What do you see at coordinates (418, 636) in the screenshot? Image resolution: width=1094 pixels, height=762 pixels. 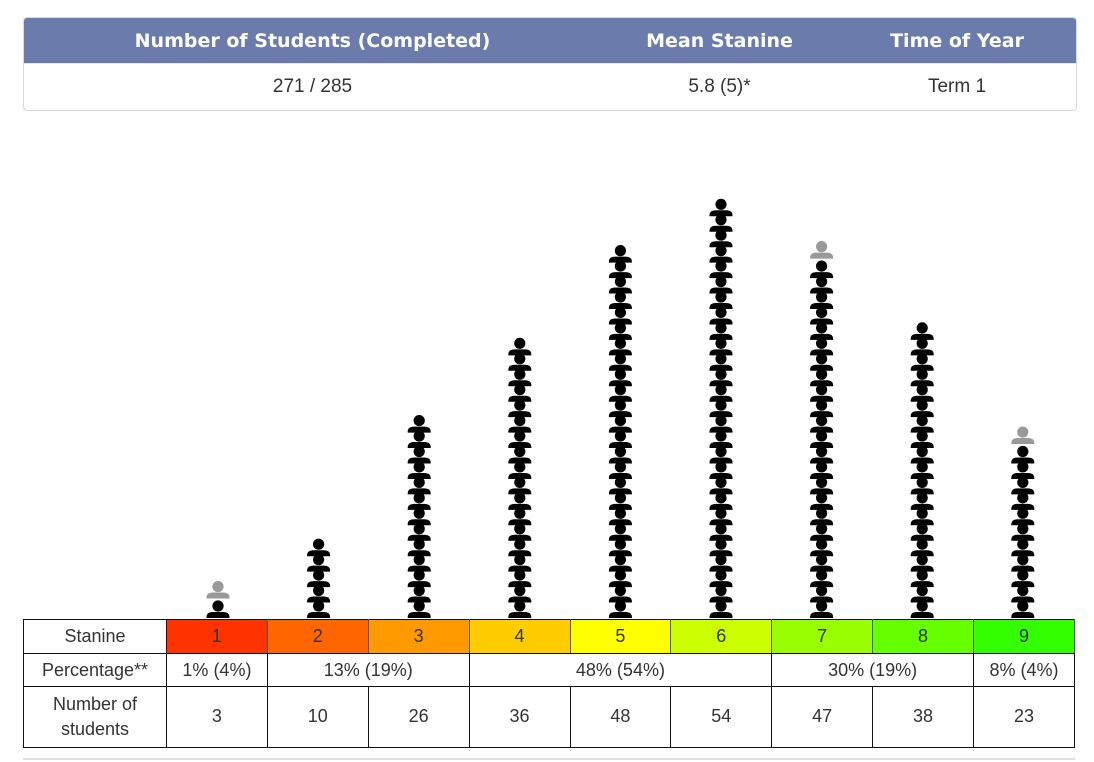 I see `stanine-cell-3: 3` at bounding box center [418, 636].